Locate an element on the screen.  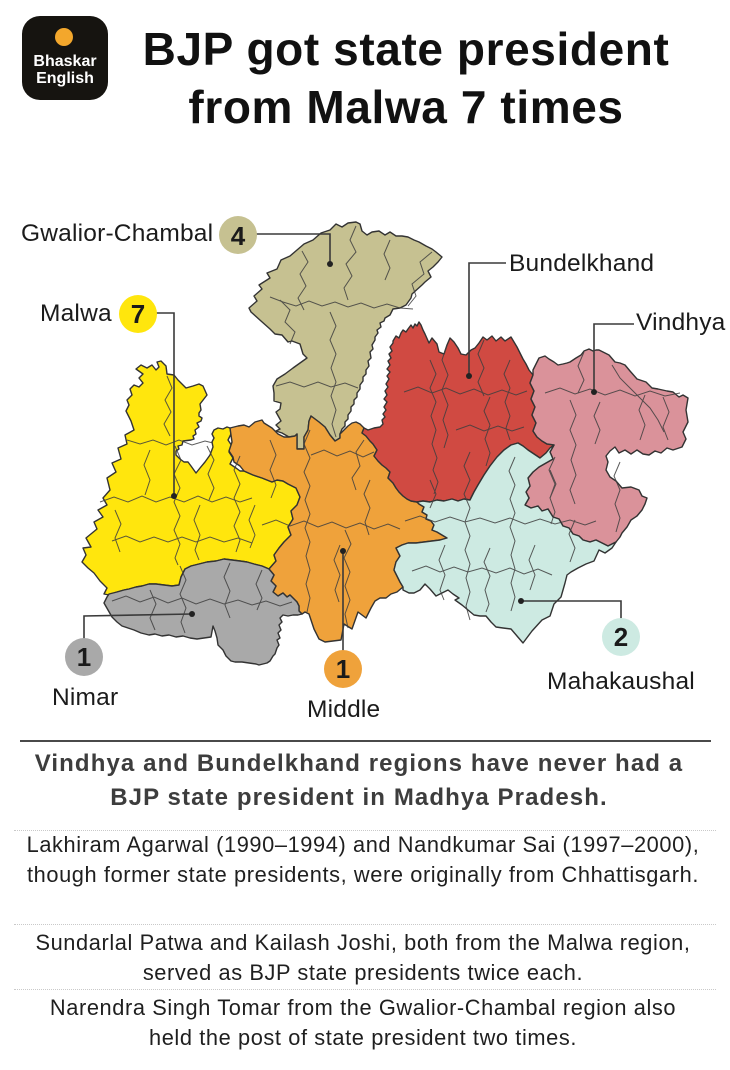
svg-text: 7 is located at coordinates (138, 314).